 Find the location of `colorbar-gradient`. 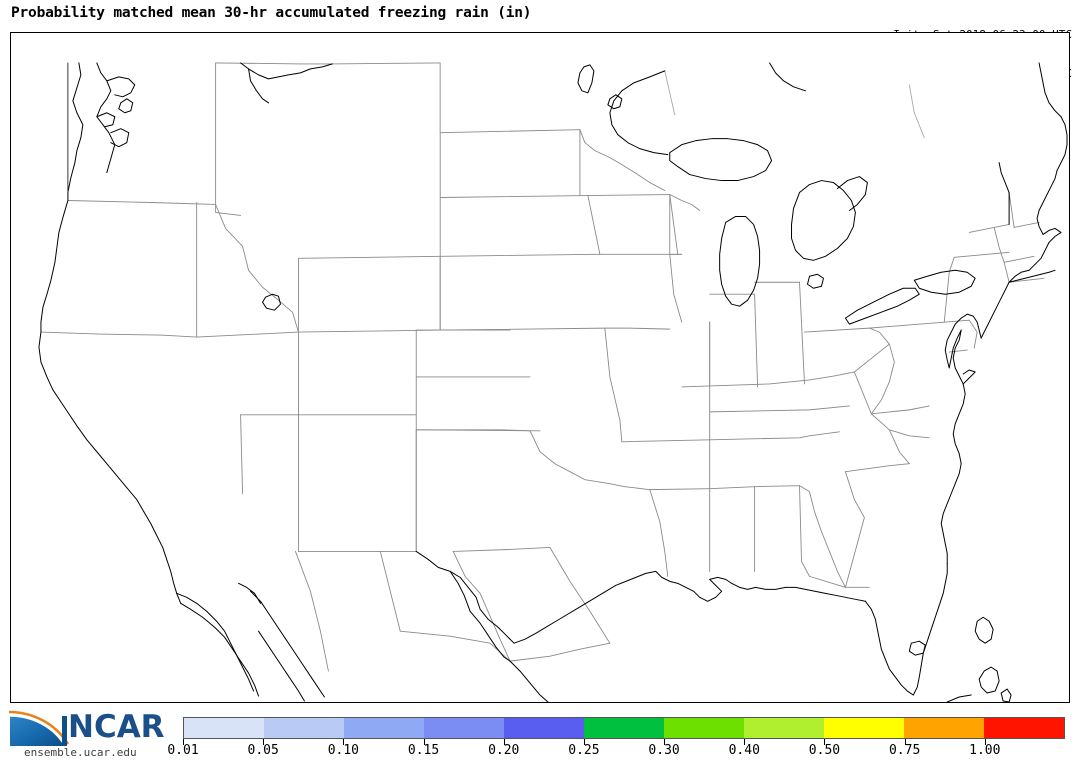

colorbar-gradient is located at coordinates (624, 728).